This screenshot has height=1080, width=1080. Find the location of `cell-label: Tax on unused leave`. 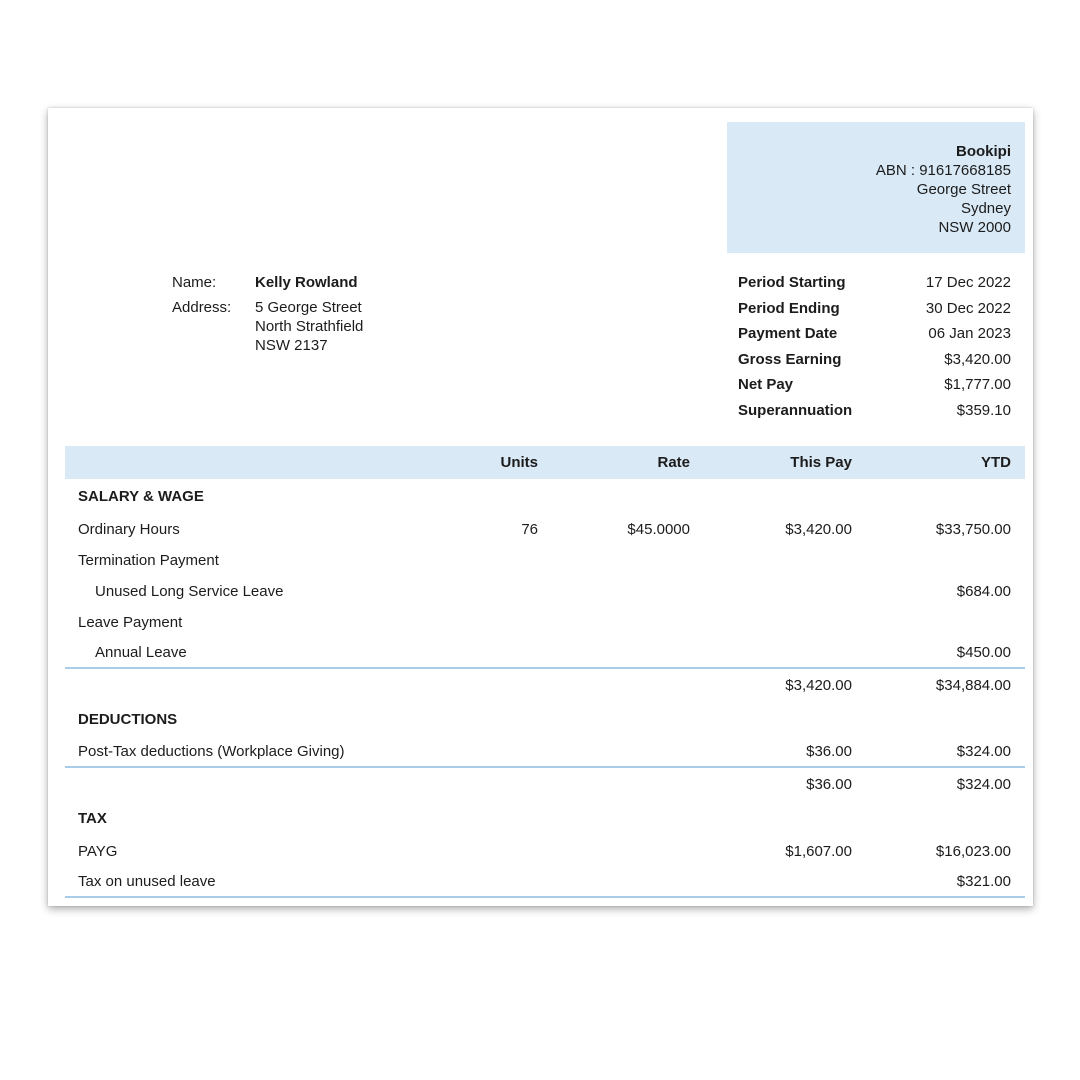

cell-label: Tax on unused leave is located at coordinates (147, 881).